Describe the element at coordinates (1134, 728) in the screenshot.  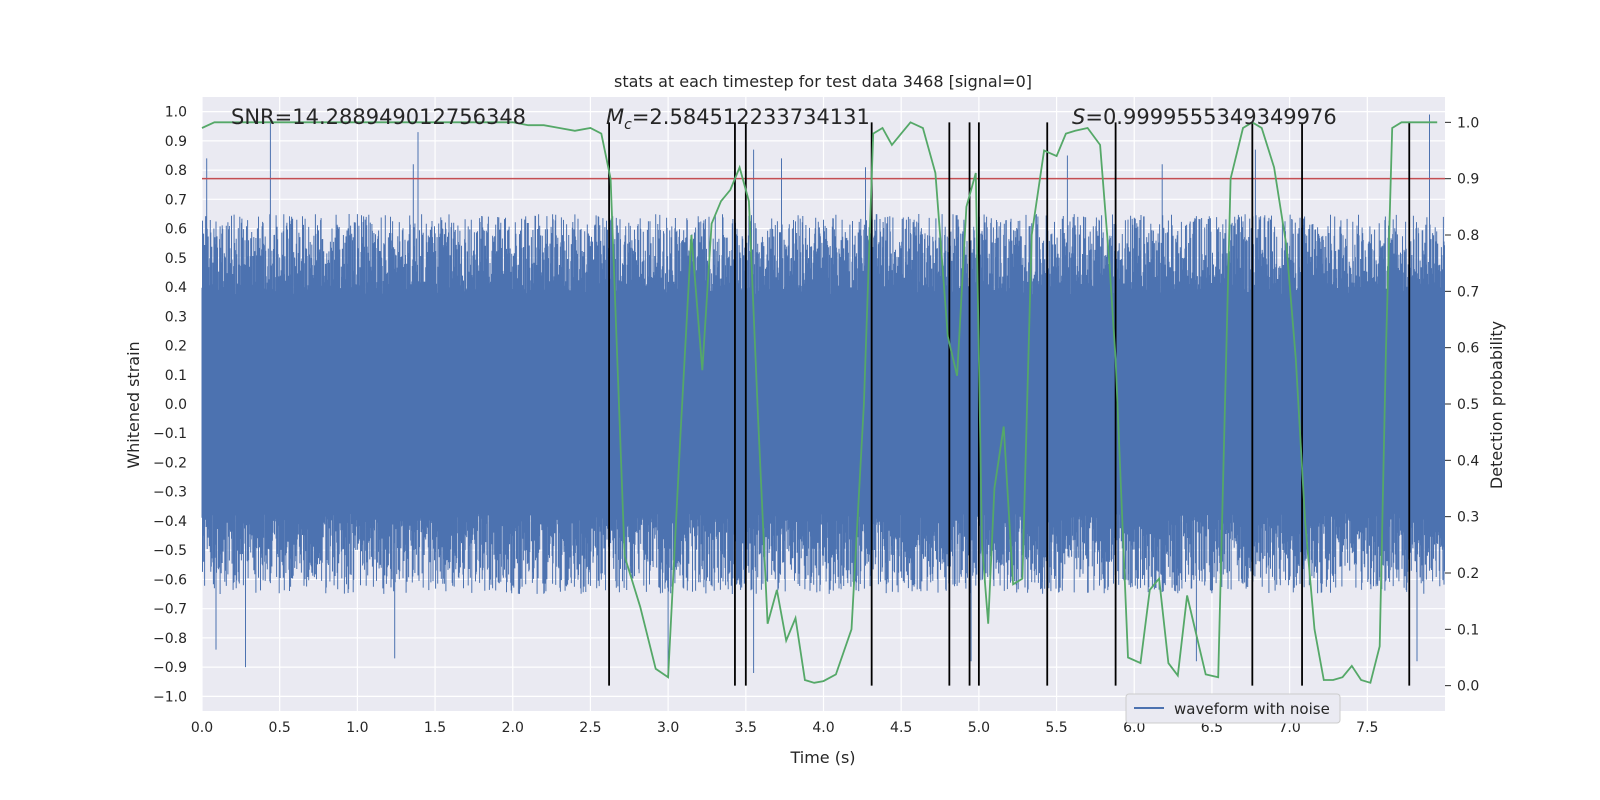
I see `x-tick-label: 6.0` at that location.